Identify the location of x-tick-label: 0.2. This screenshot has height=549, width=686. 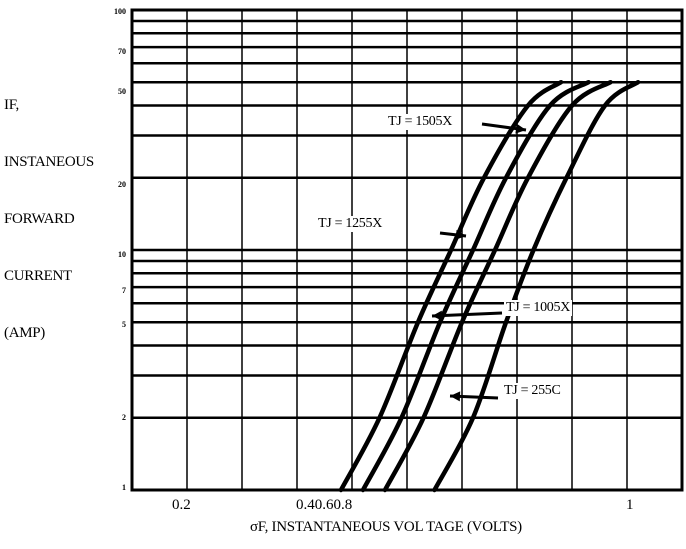
(181, 505).